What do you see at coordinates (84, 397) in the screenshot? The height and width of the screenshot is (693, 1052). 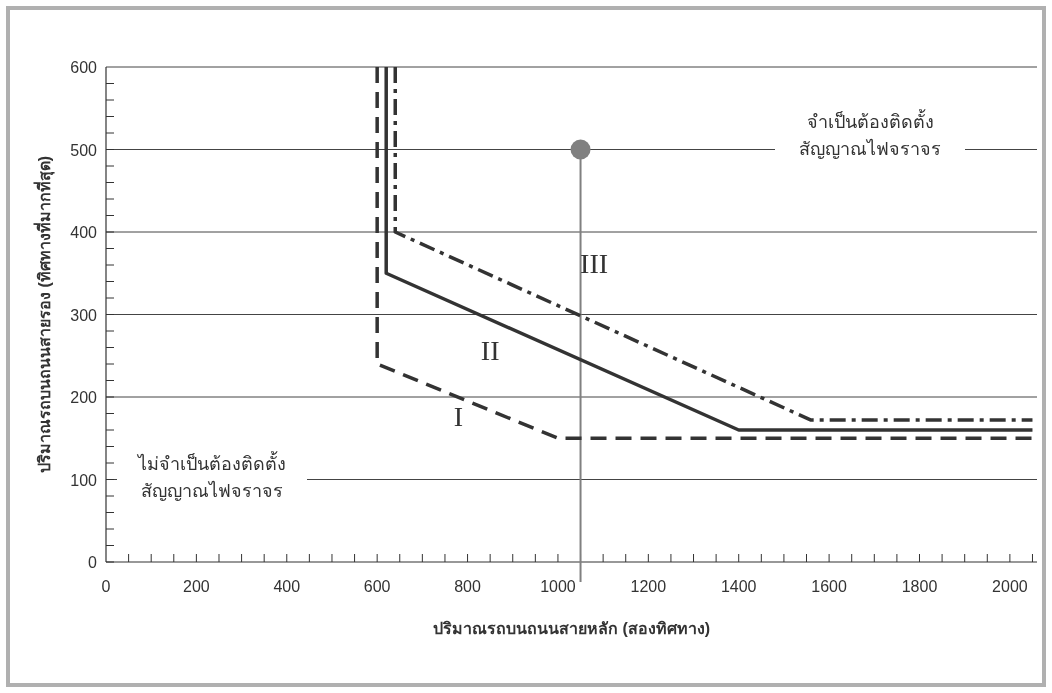 I see `y-tick-label: 200` at bounding box center [84, 397].